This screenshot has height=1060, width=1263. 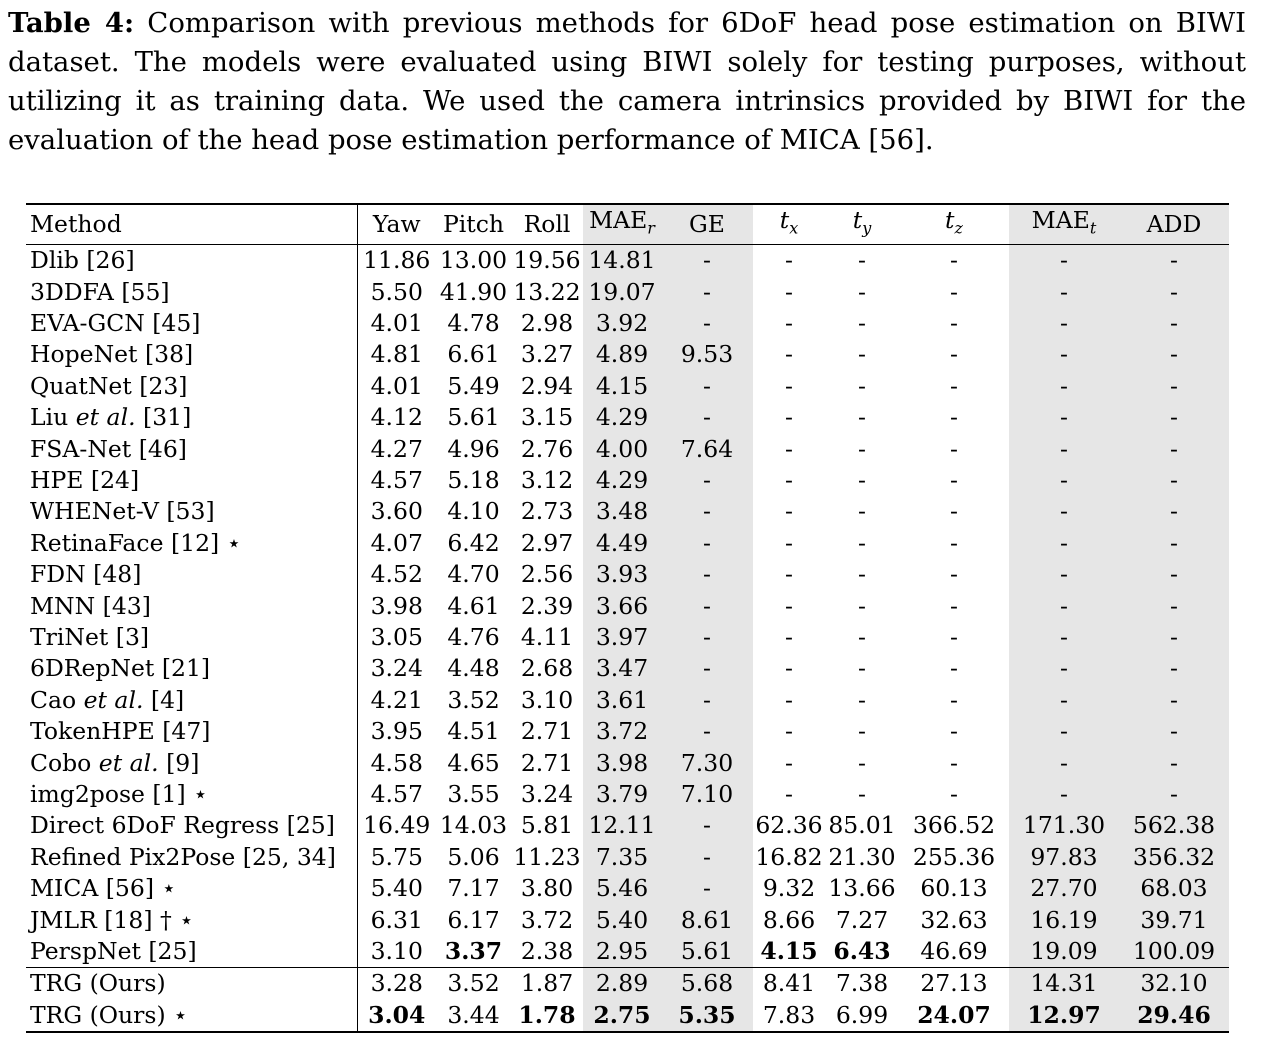 I want to click on value-cell: 3.93, so click(x=622, y=575).